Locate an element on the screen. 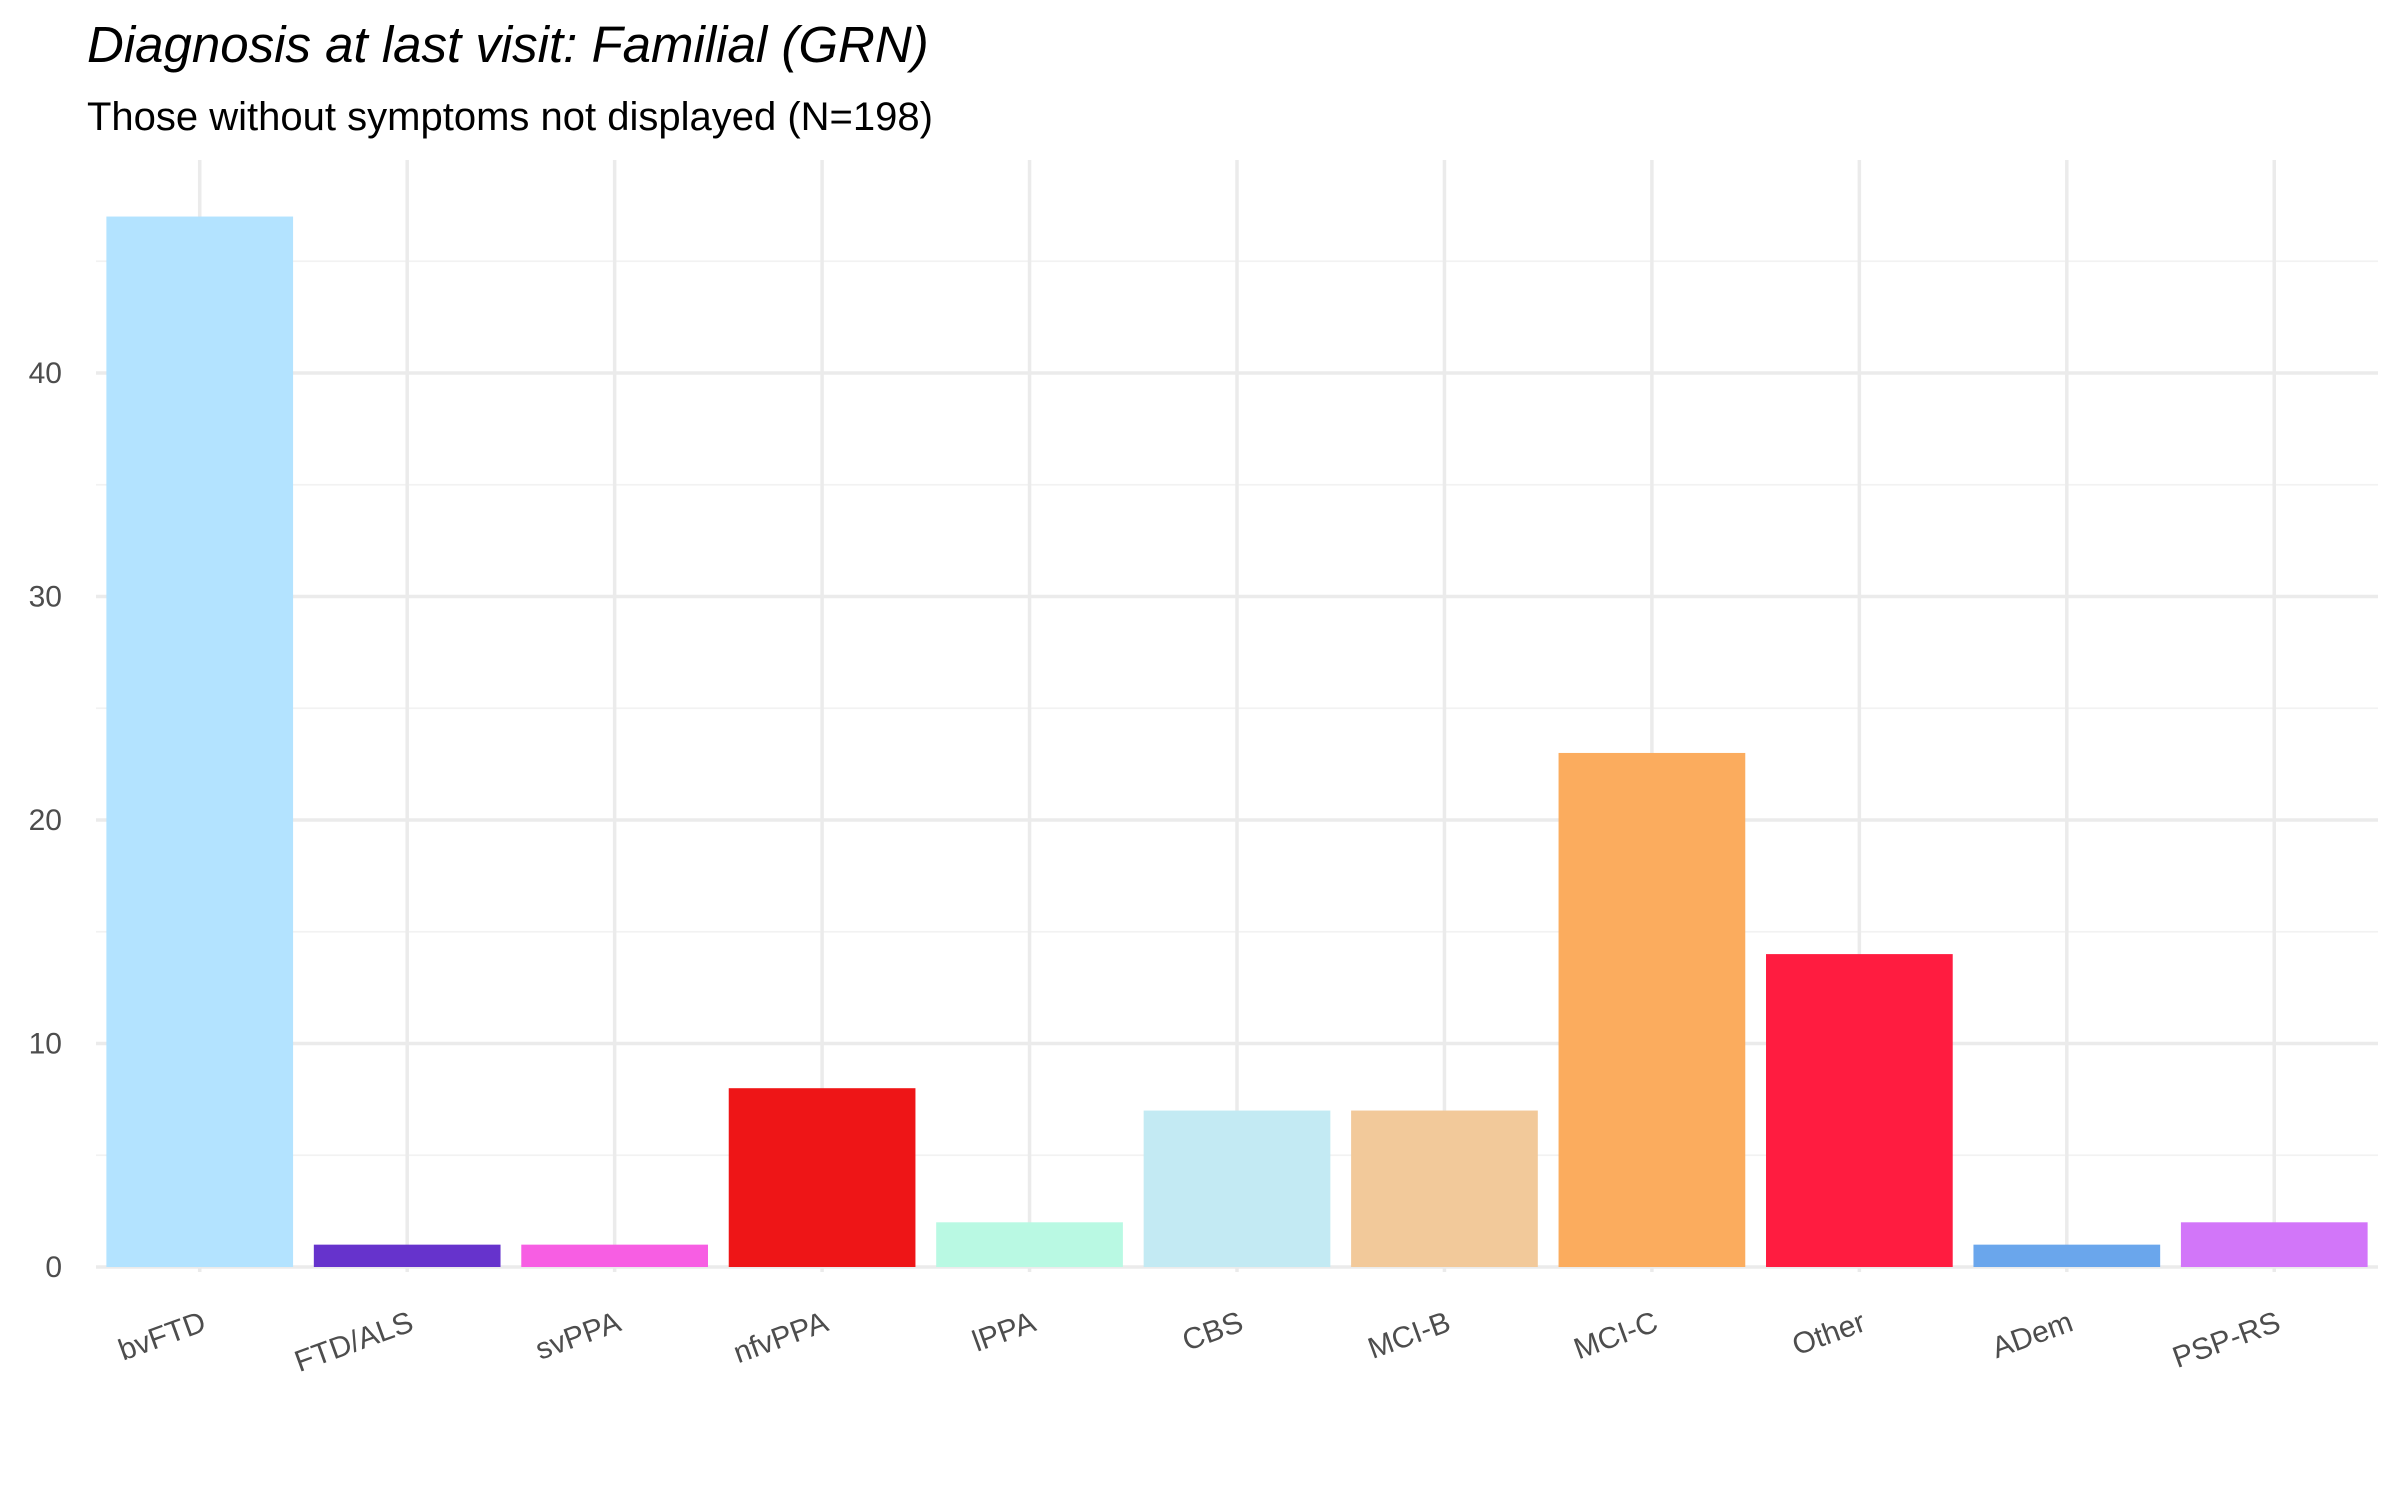  chart-title: Diagnosis at last visit: Familial (GRN) is located at coordinates (508, 44).